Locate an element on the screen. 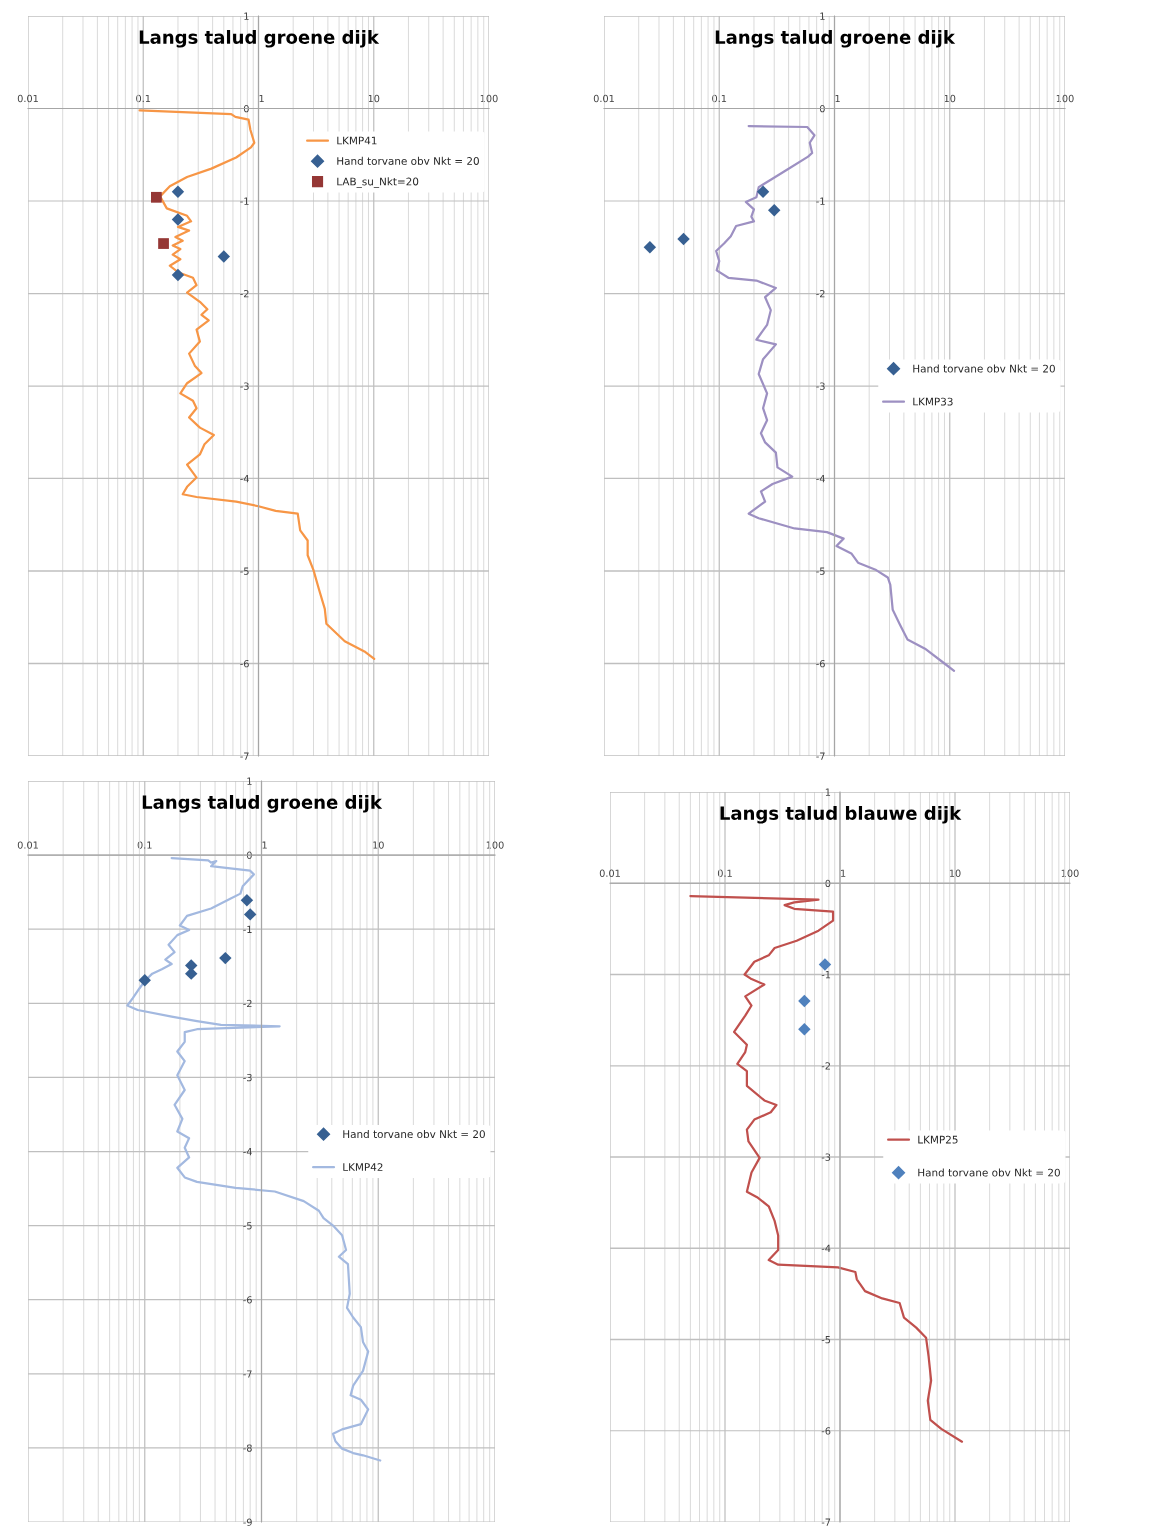 This screenshot has height=1540, width=1161. legend-label: LKMP25 is located at coordinates (938, 1139).